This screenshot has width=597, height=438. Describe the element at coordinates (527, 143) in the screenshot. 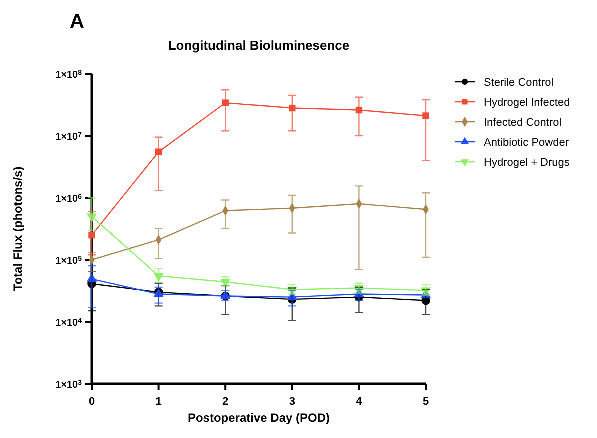

I see `legend-label: Antibiotic Powder` at that location.